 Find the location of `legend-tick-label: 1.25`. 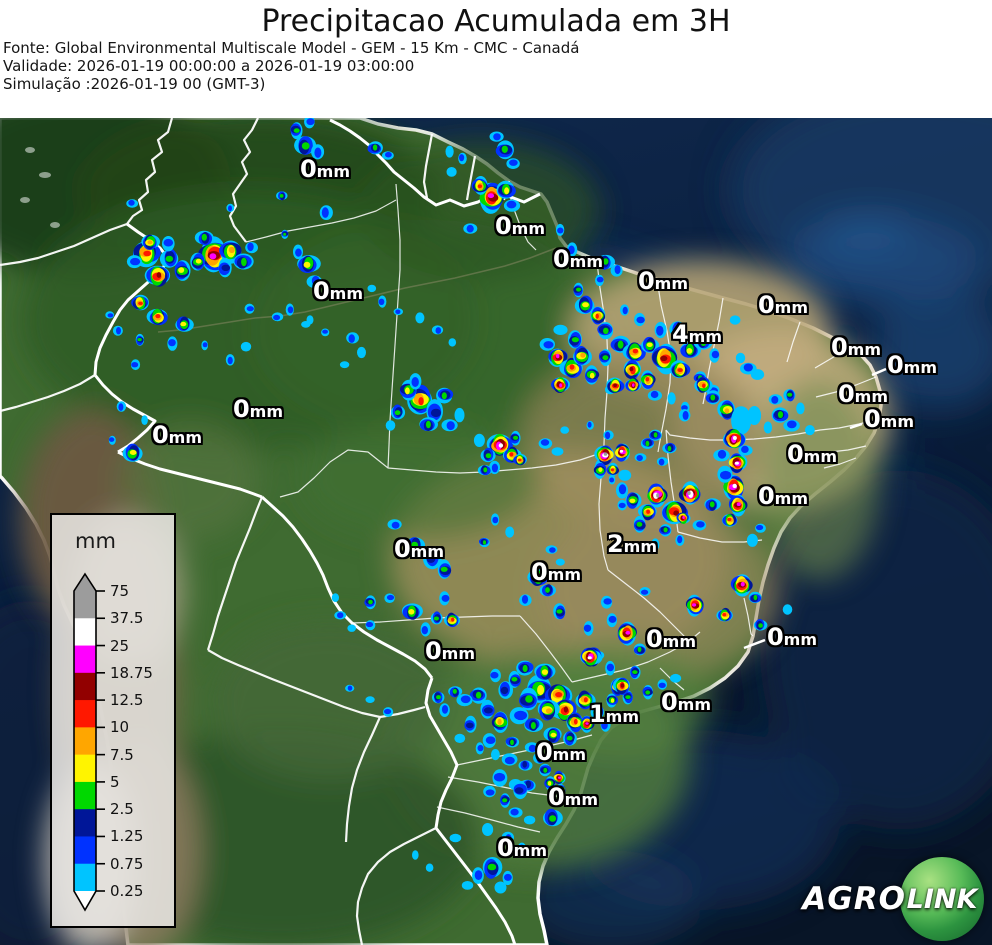

legend-tick-label: 1.25 is located at coordinates (127, 836).